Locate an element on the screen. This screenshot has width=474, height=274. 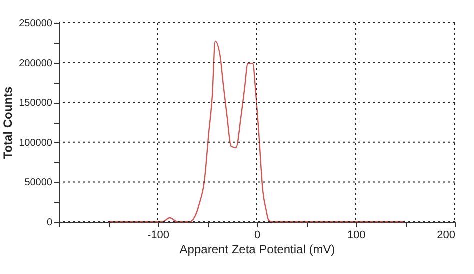
y-axis-title: Total Counts is located at coordinates (8, 123).